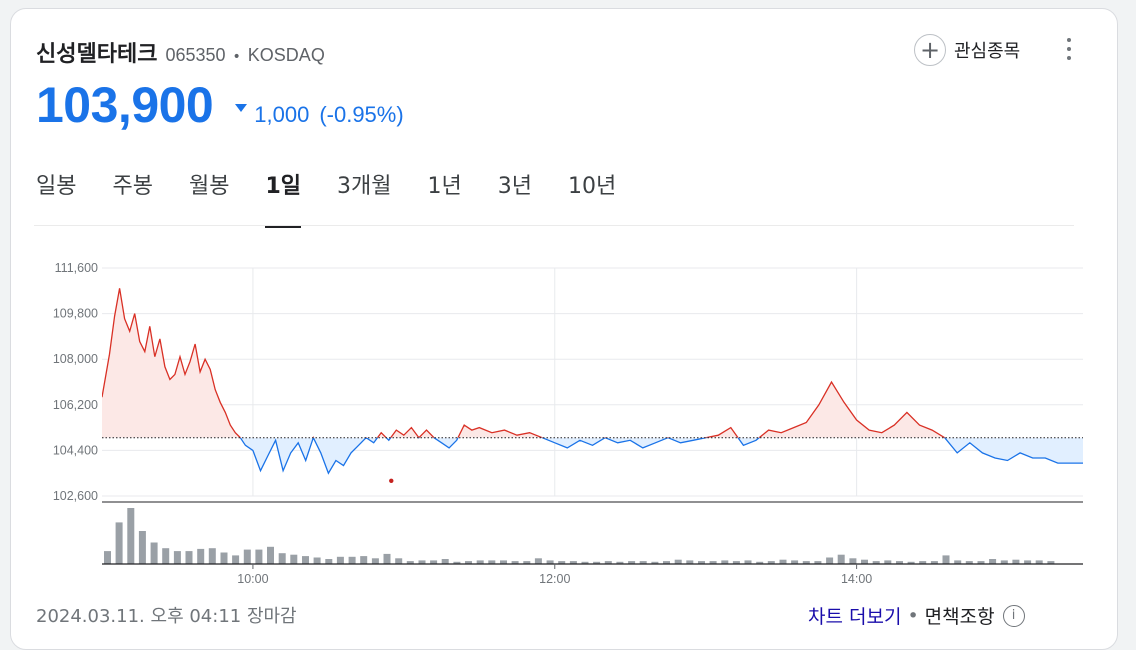  I want to click on market-timestamp: 2024.03.11. 오후 04:11 장마감, so click(166, 616).